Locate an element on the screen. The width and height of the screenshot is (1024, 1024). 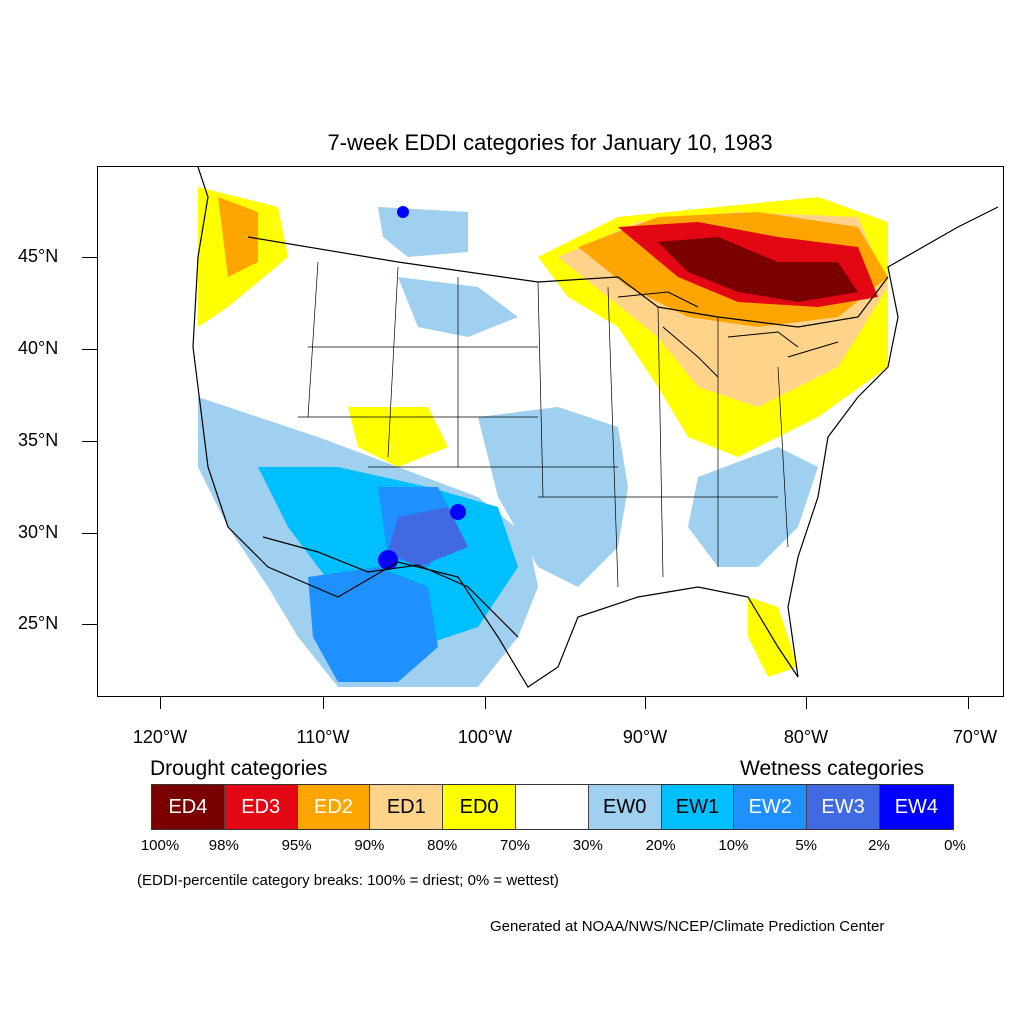
ed2-region-pnw is located at coordinates (238, 237).